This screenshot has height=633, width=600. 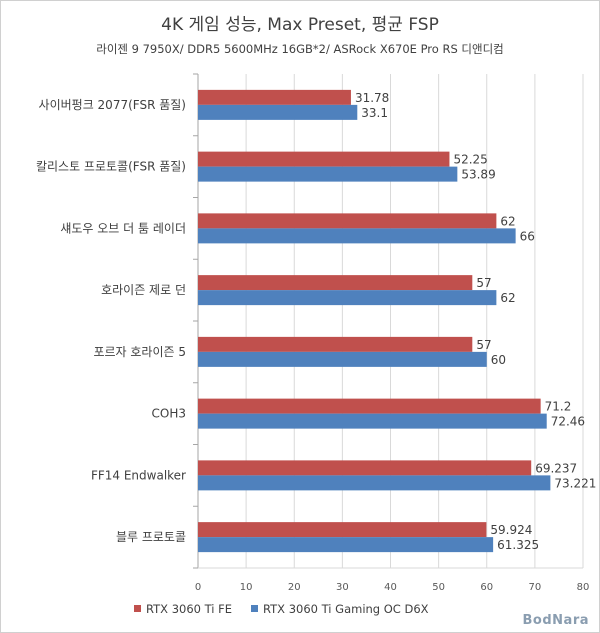 I want to click on legend-label: RTX 3060 Ti Gaming OC D6X, so click(x=346, y=609).